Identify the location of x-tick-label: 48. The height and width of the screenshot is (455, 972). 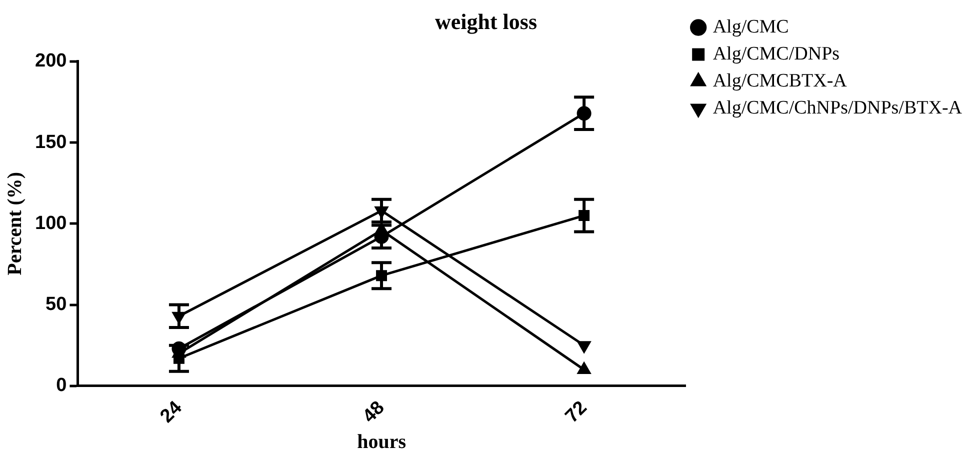
(373, 412).